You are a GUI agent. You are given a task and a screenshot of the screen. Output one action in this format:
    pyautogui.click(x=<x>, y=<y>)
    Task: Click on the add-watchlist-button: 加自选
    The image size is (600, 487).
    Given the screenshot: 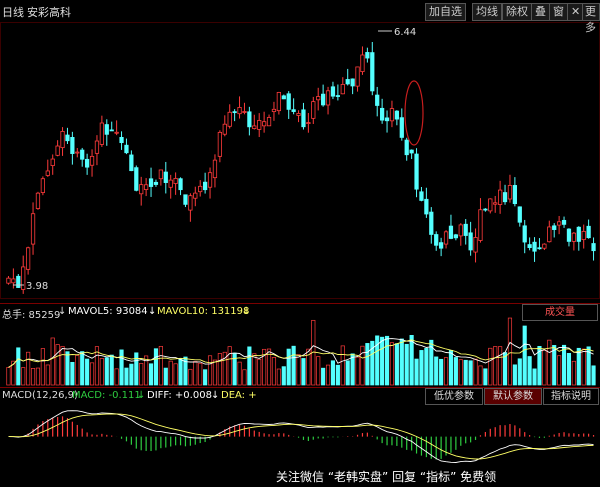 What is the action you would take?
    pyautogui.click(x=445, y=12)
    